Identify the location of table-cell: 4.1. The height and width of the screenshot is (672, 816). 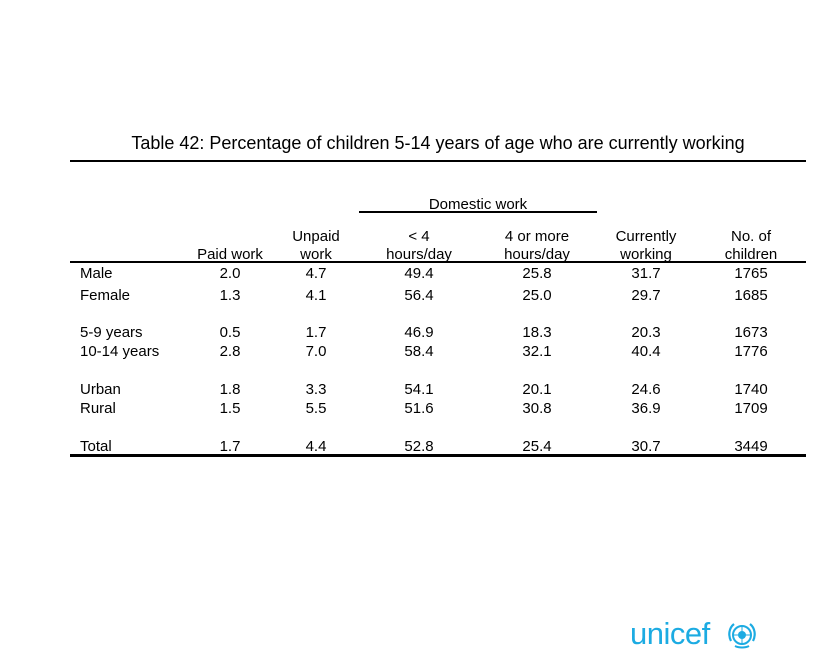
(316, 295).